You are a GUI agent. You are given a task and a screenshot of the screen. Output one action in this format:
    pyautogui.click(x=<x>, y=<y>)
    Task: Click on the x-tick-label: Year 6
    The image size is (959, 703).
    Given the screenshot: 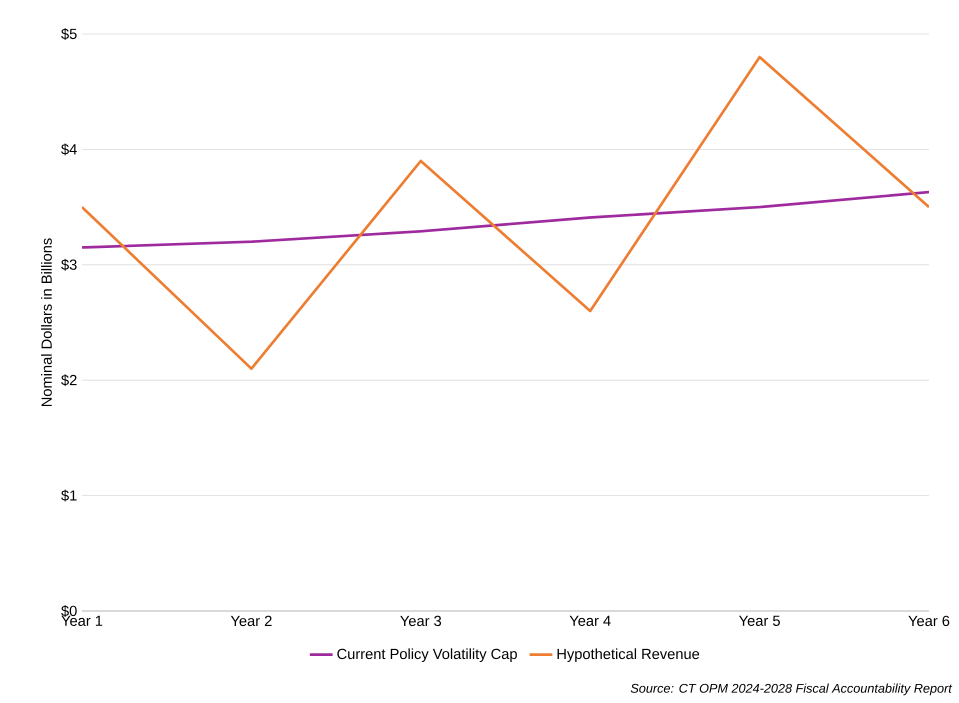 What is the action you would take?
    pyautogui.click(x=929, y=621)
    